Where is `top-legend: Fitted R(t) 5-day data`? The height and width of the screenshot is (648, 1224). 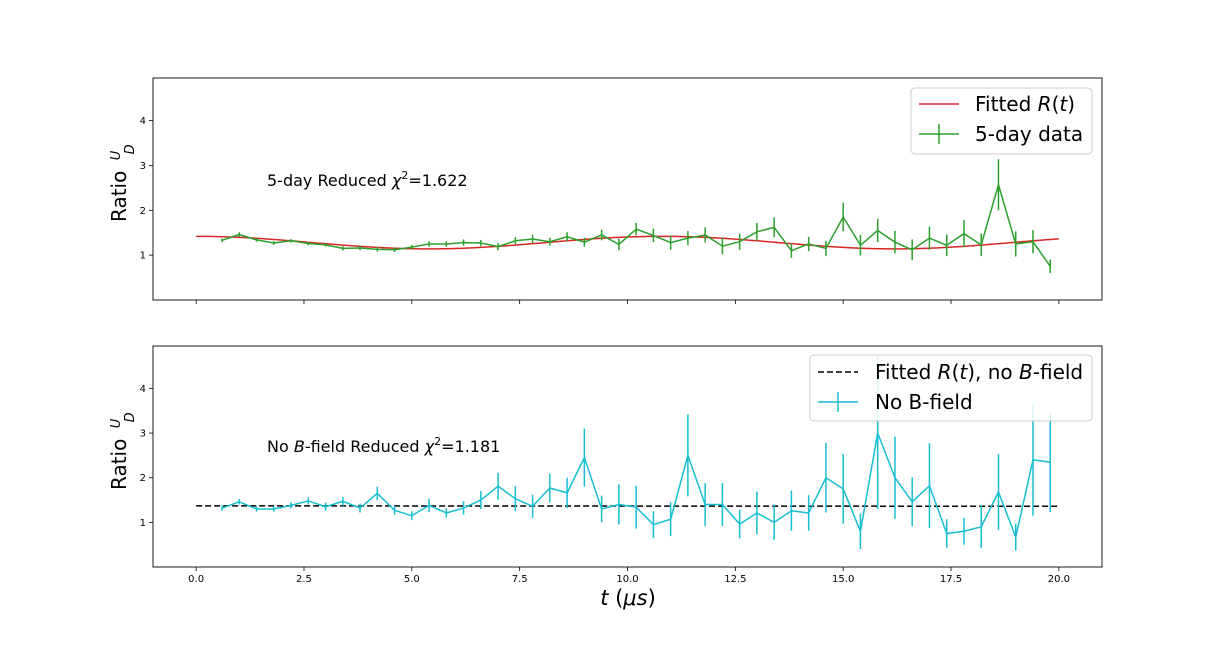 top-legend: Fitted R(t) 5-day data is located at coordinates (1001, 121).